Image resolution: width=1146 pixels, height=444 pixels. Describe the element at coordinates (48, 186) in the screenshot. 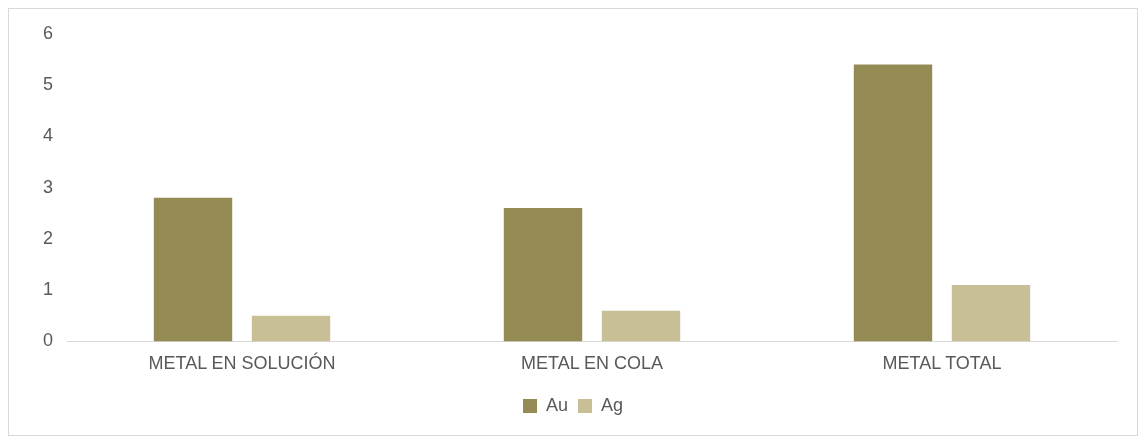

I see `y-tick-label: 3` at that location.